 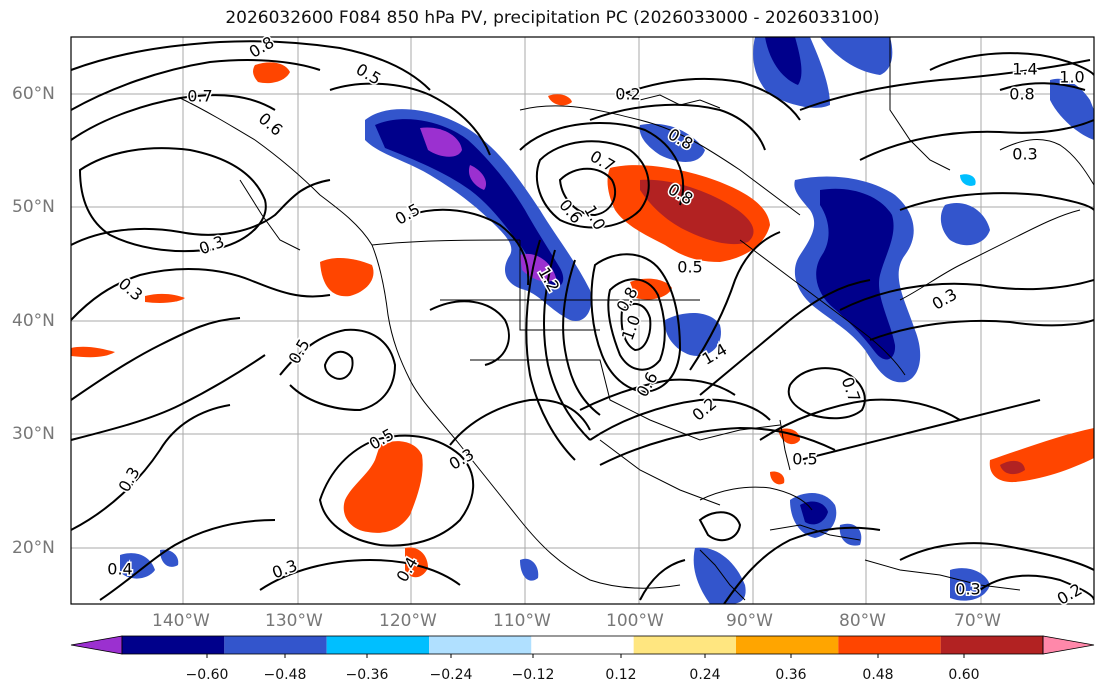 What do you see at coordinates (477, 177) in the screenshot?
I see `neg-band-northwest-core3` at bounding box center [477, 177].